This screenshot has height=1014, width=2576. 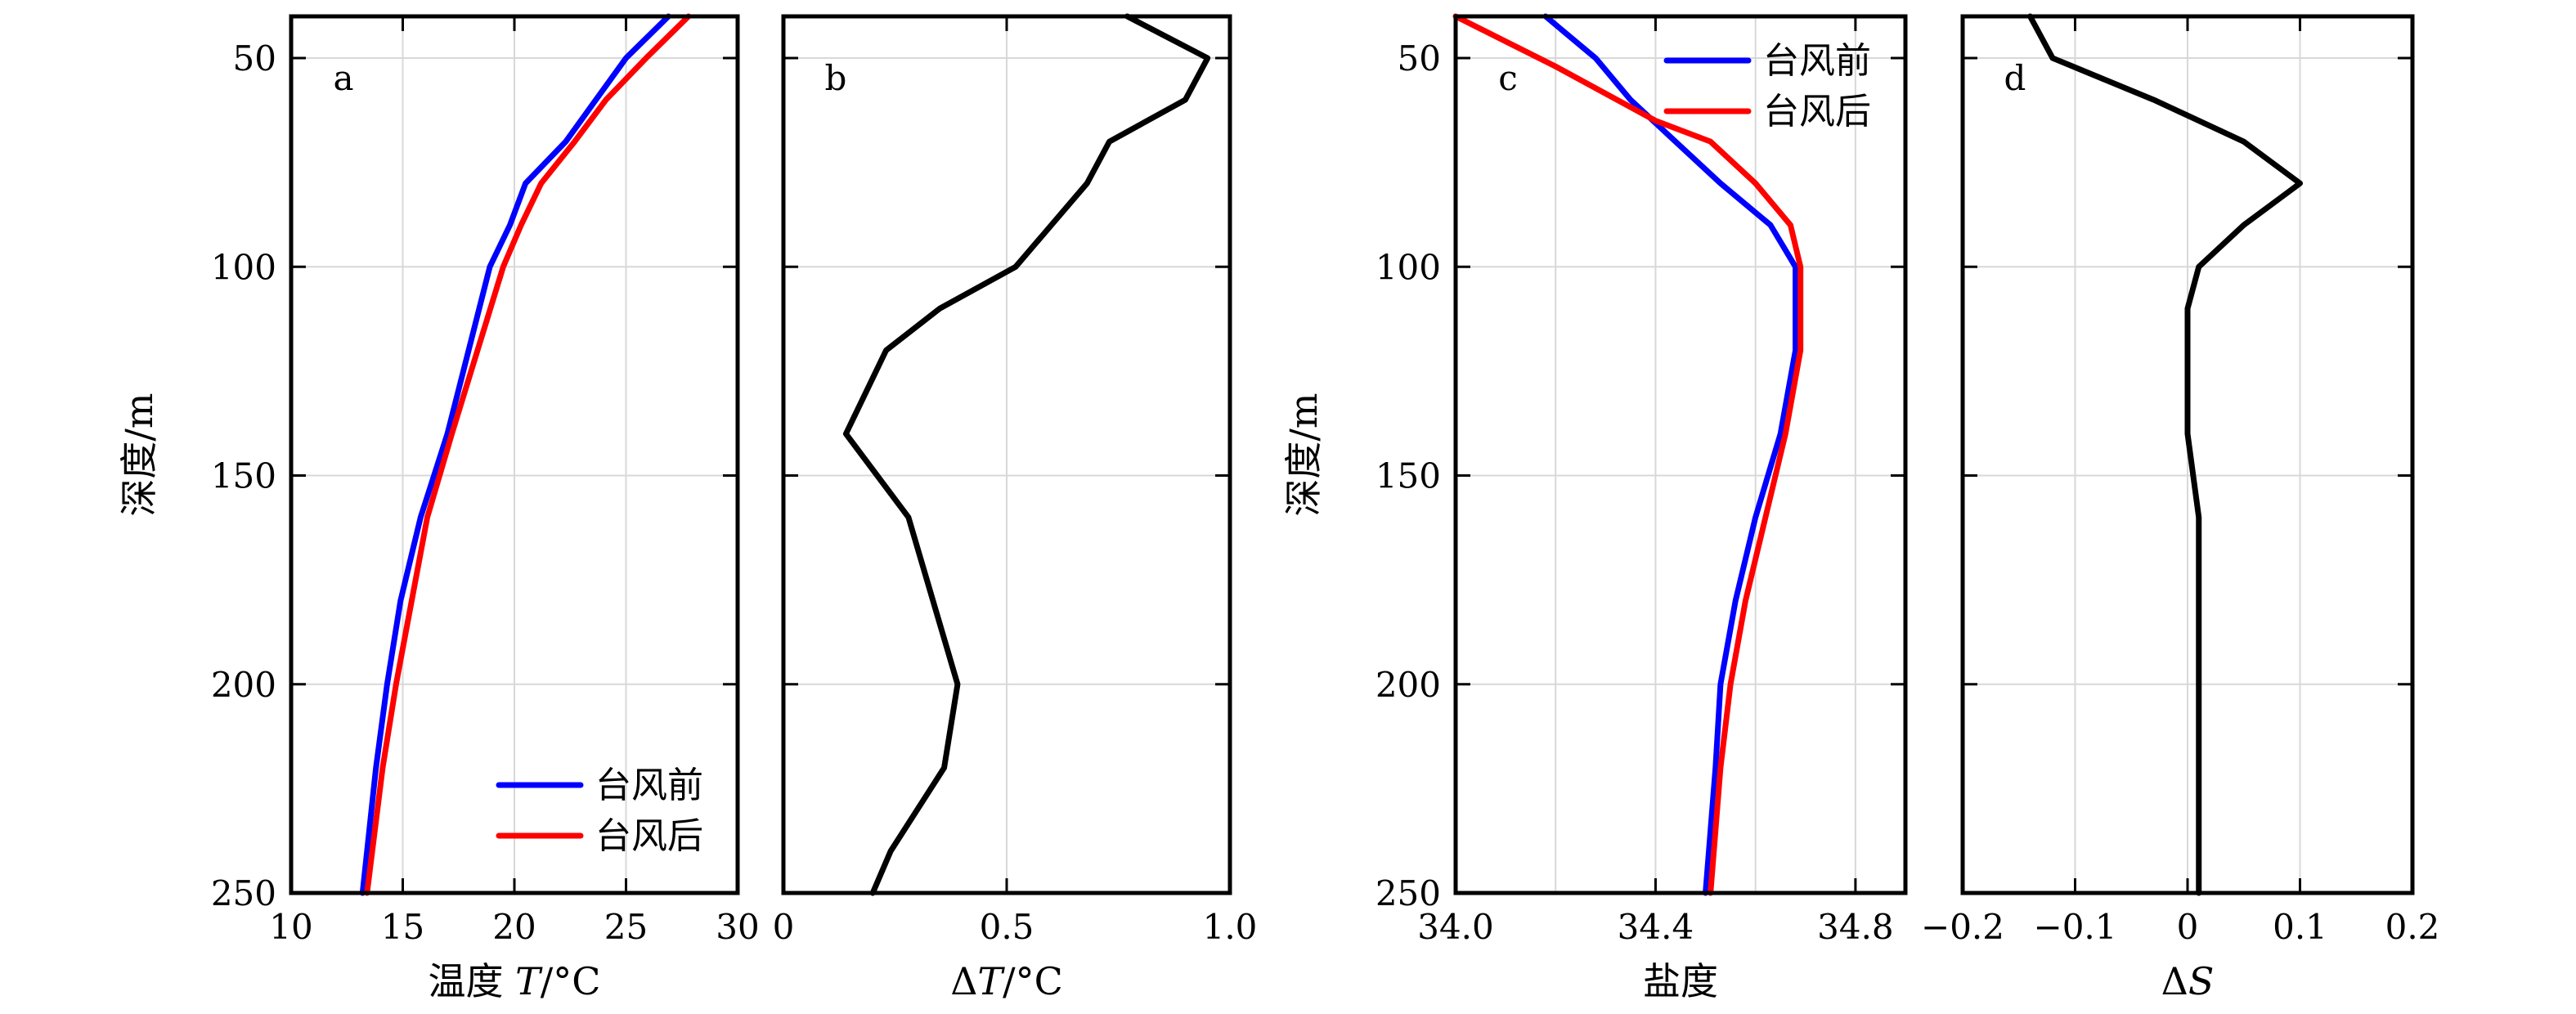 I want to click on x-axis-title: ΔS, so click(x=2188, y=981).